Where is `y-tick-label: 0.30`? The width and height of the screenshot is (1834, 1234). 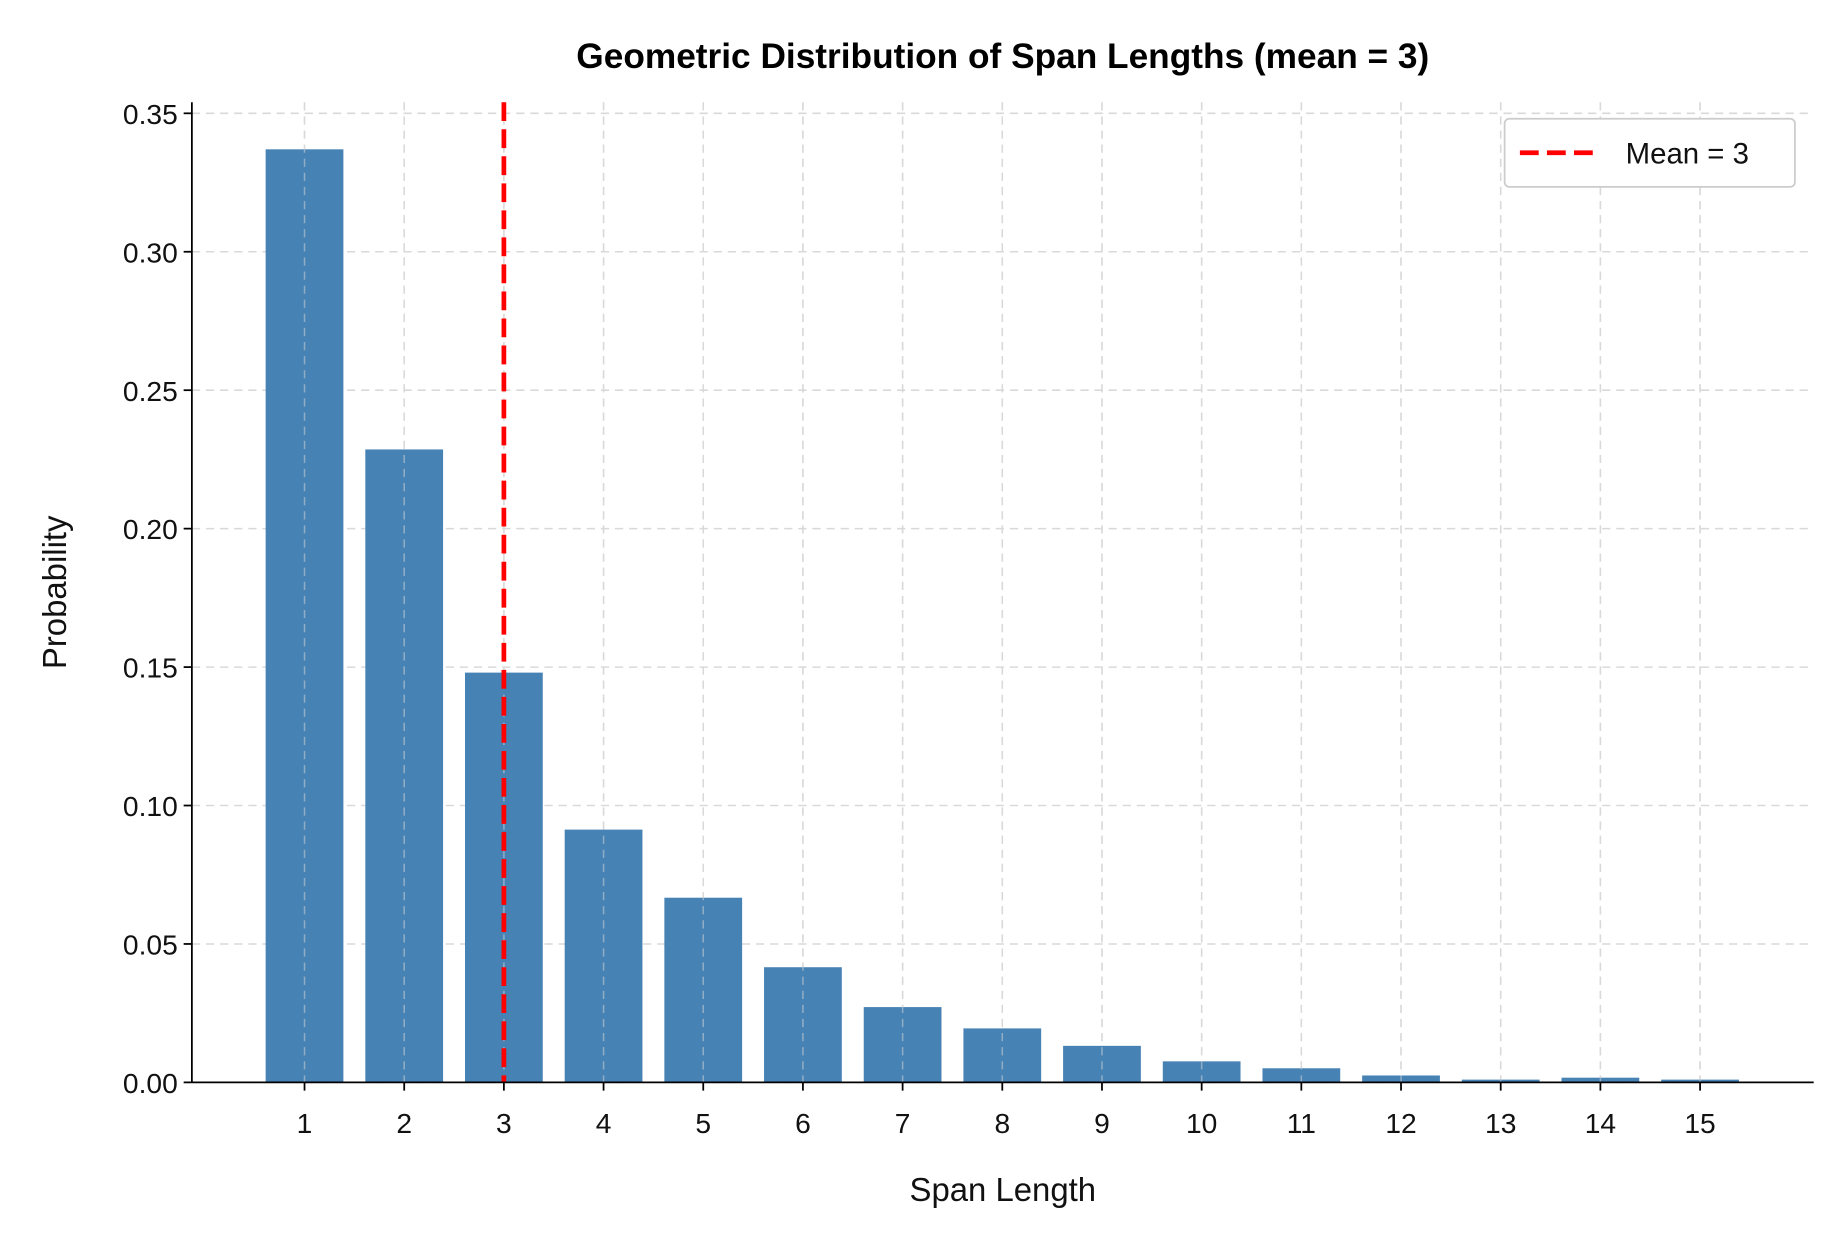 y-tick-label: 0.30 is located at coordinates (150, 252).